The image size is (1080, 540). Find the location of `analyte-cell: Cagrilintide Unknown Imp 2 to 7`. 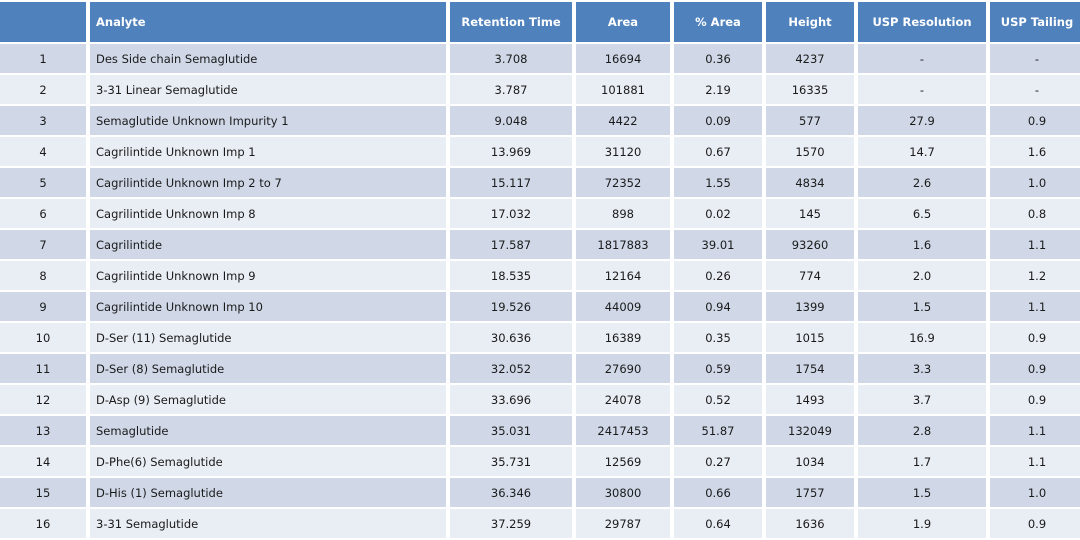

analyte-cell: Cagrilintide Unknown Imp 2 to 7 is located at coordinates (268, 182).